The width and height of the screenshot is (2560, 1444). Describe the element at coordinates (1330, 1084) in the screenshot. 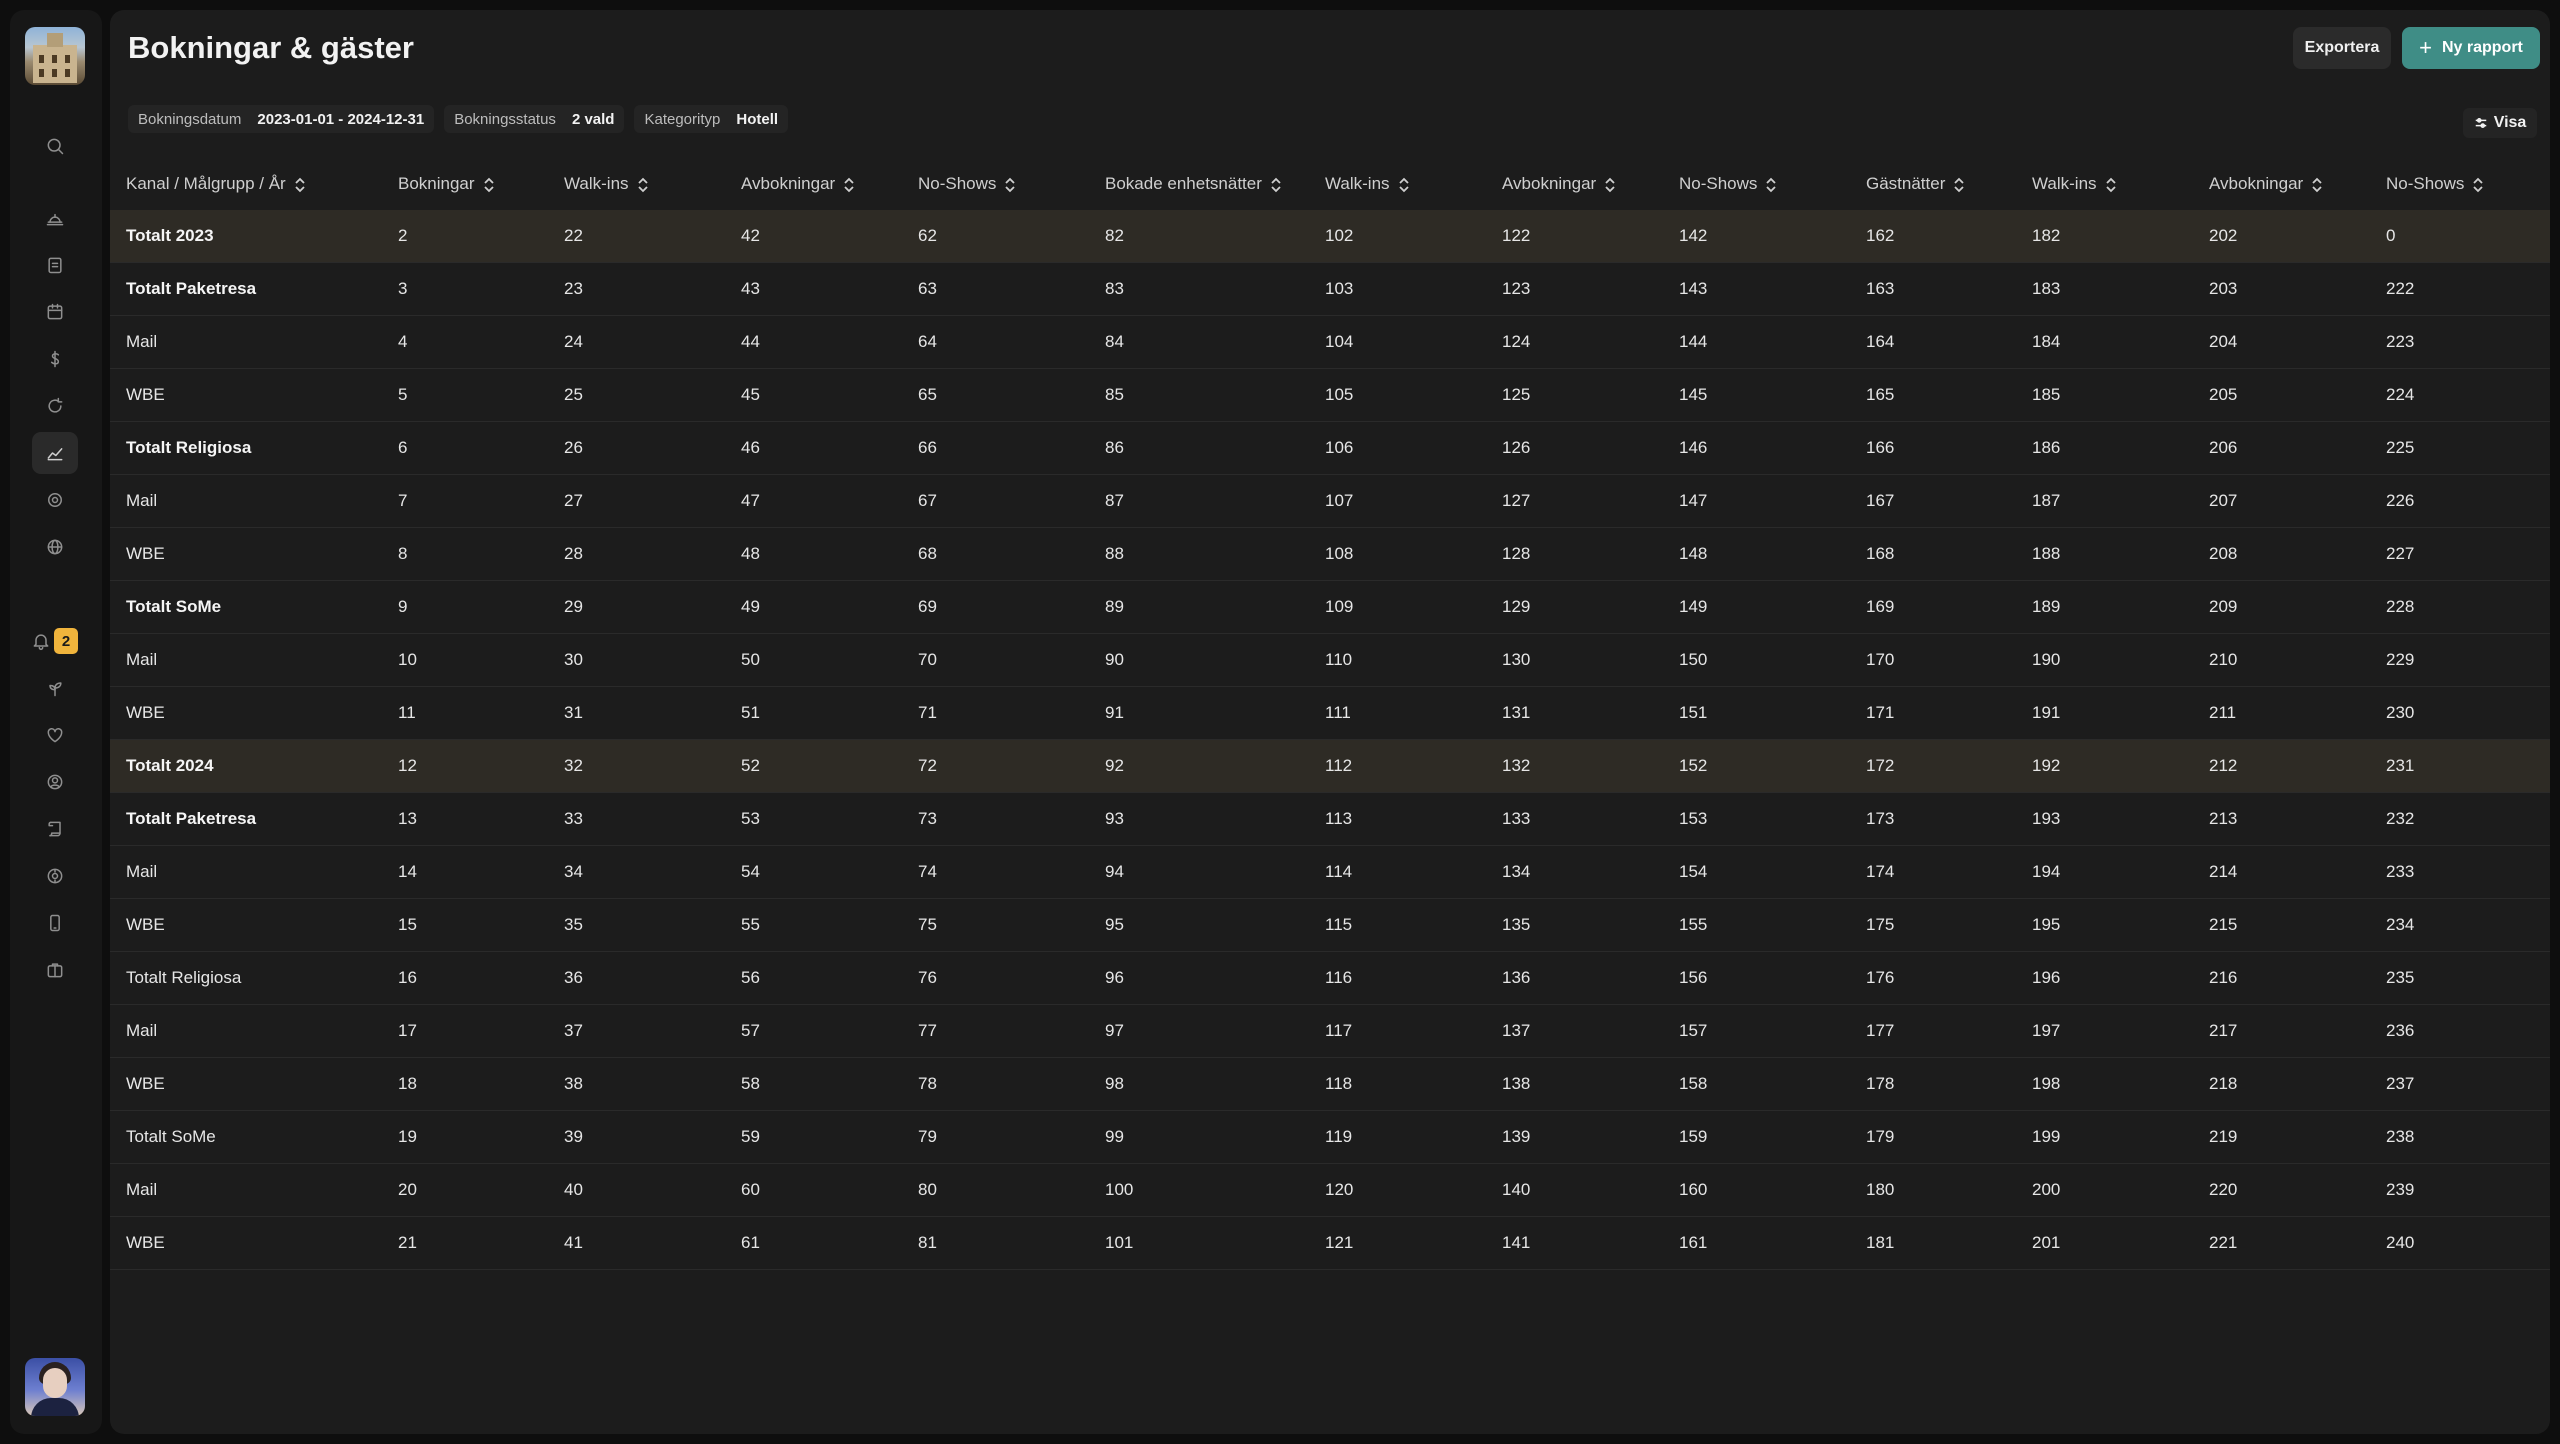

I see `table-row: WBE 18 38 58 78 98 118 138 158 178 198 218 237` at that location.